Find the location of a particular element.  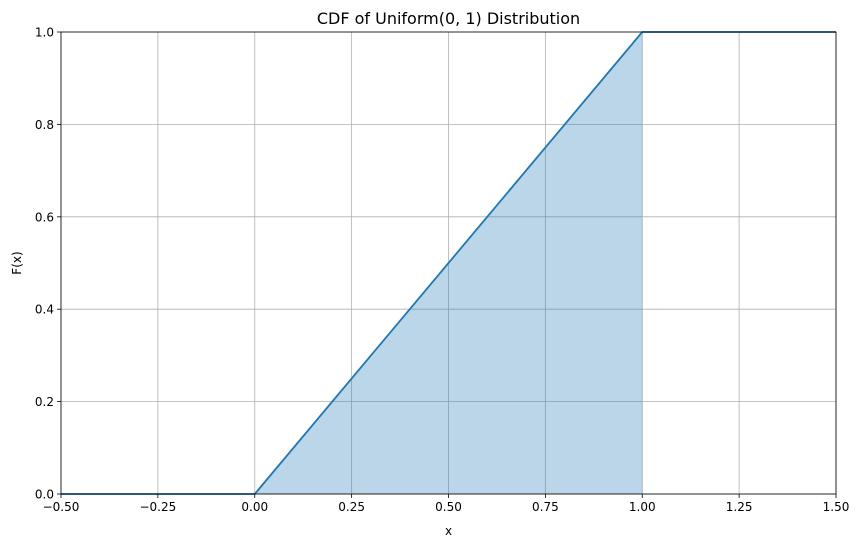

x-tick-label: 1.25 is located at coordinates (739, 507).